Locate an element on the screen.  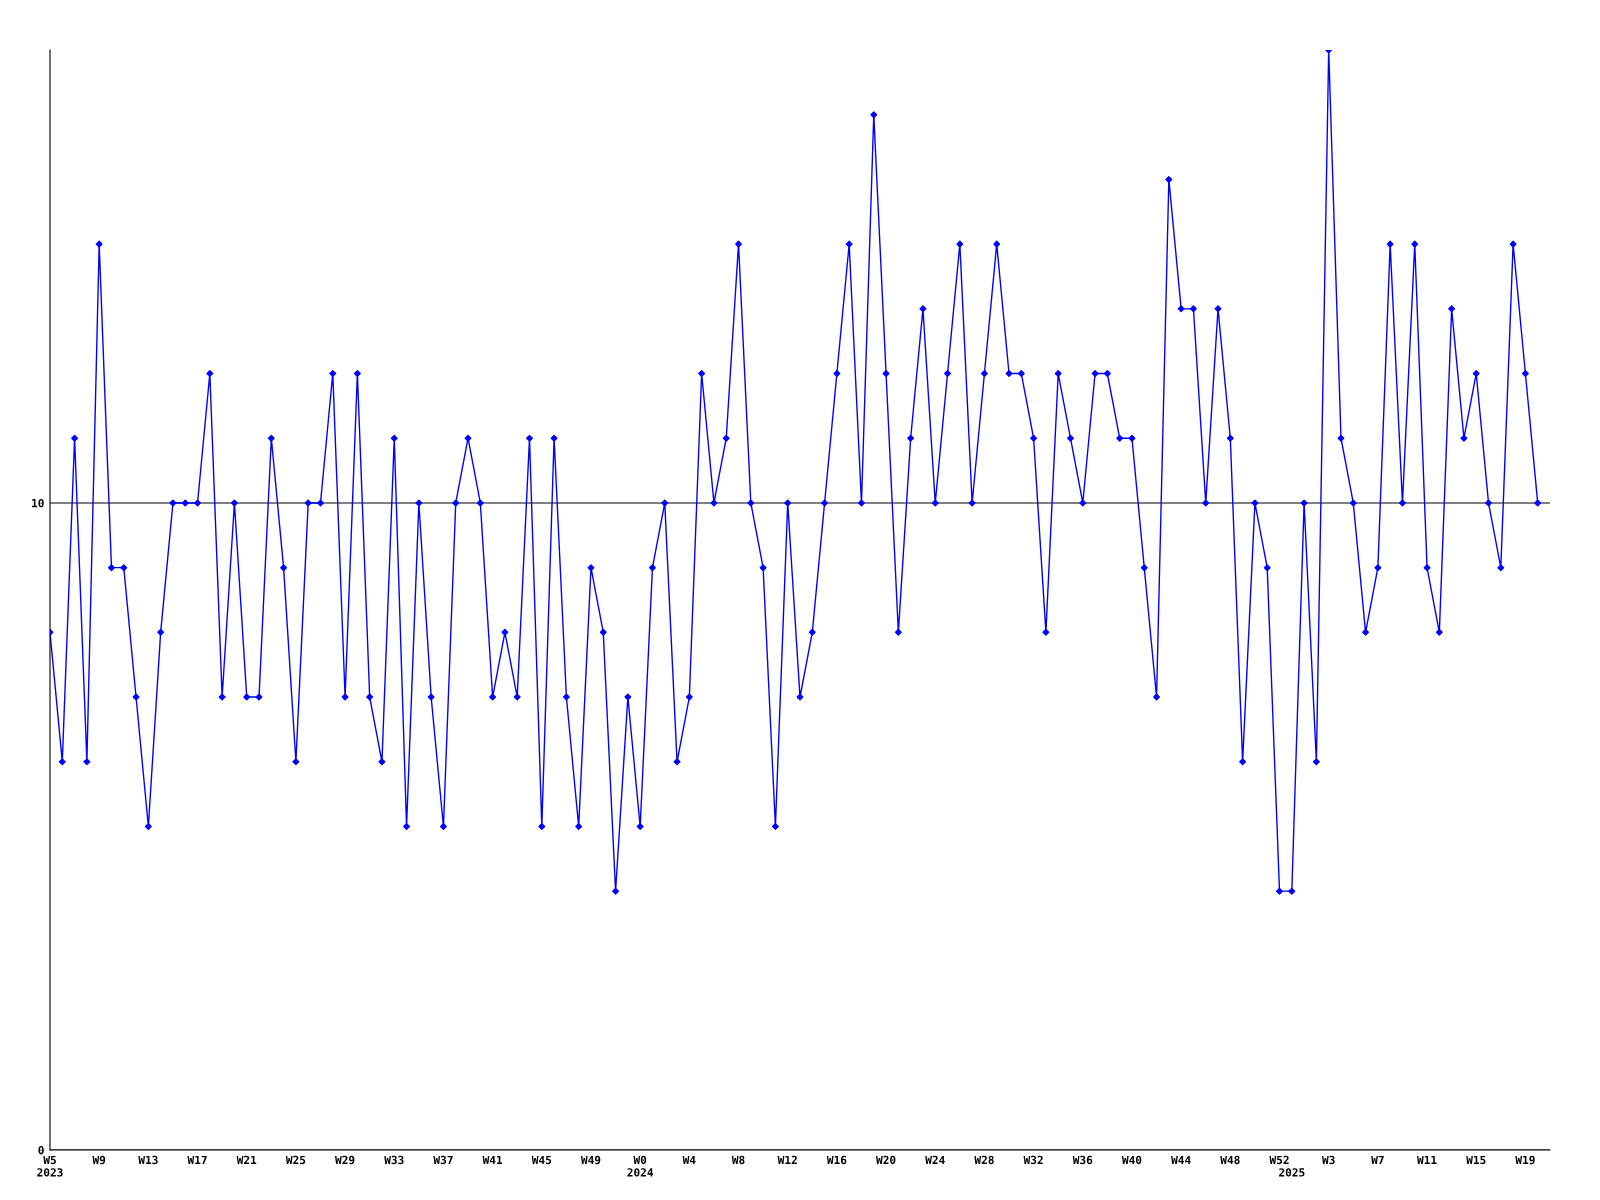
x-tick-label: W15 is located at coordinates (1476, 1160).